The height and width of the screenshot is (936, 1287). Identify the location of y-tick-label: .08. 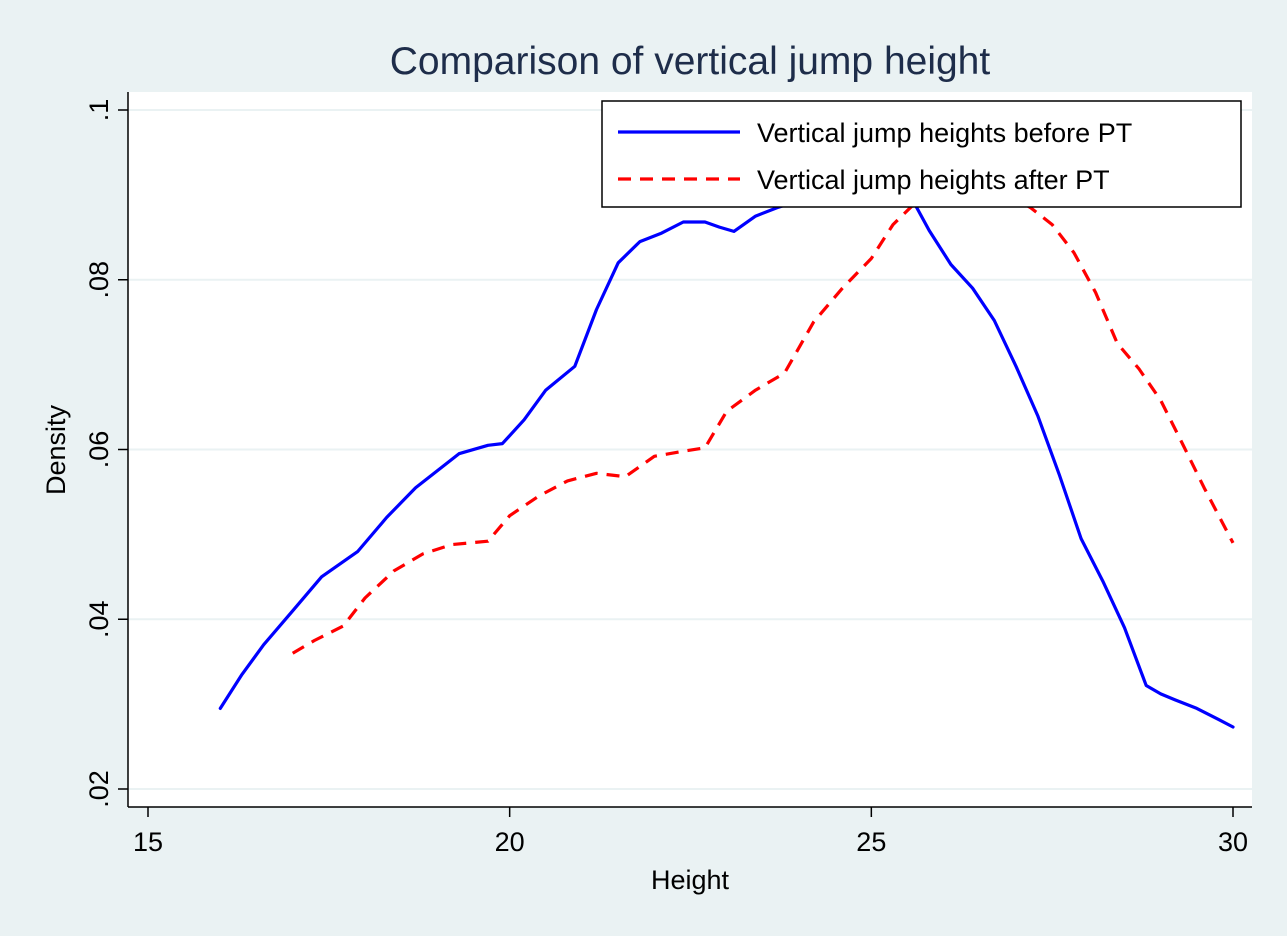
(99, 280).